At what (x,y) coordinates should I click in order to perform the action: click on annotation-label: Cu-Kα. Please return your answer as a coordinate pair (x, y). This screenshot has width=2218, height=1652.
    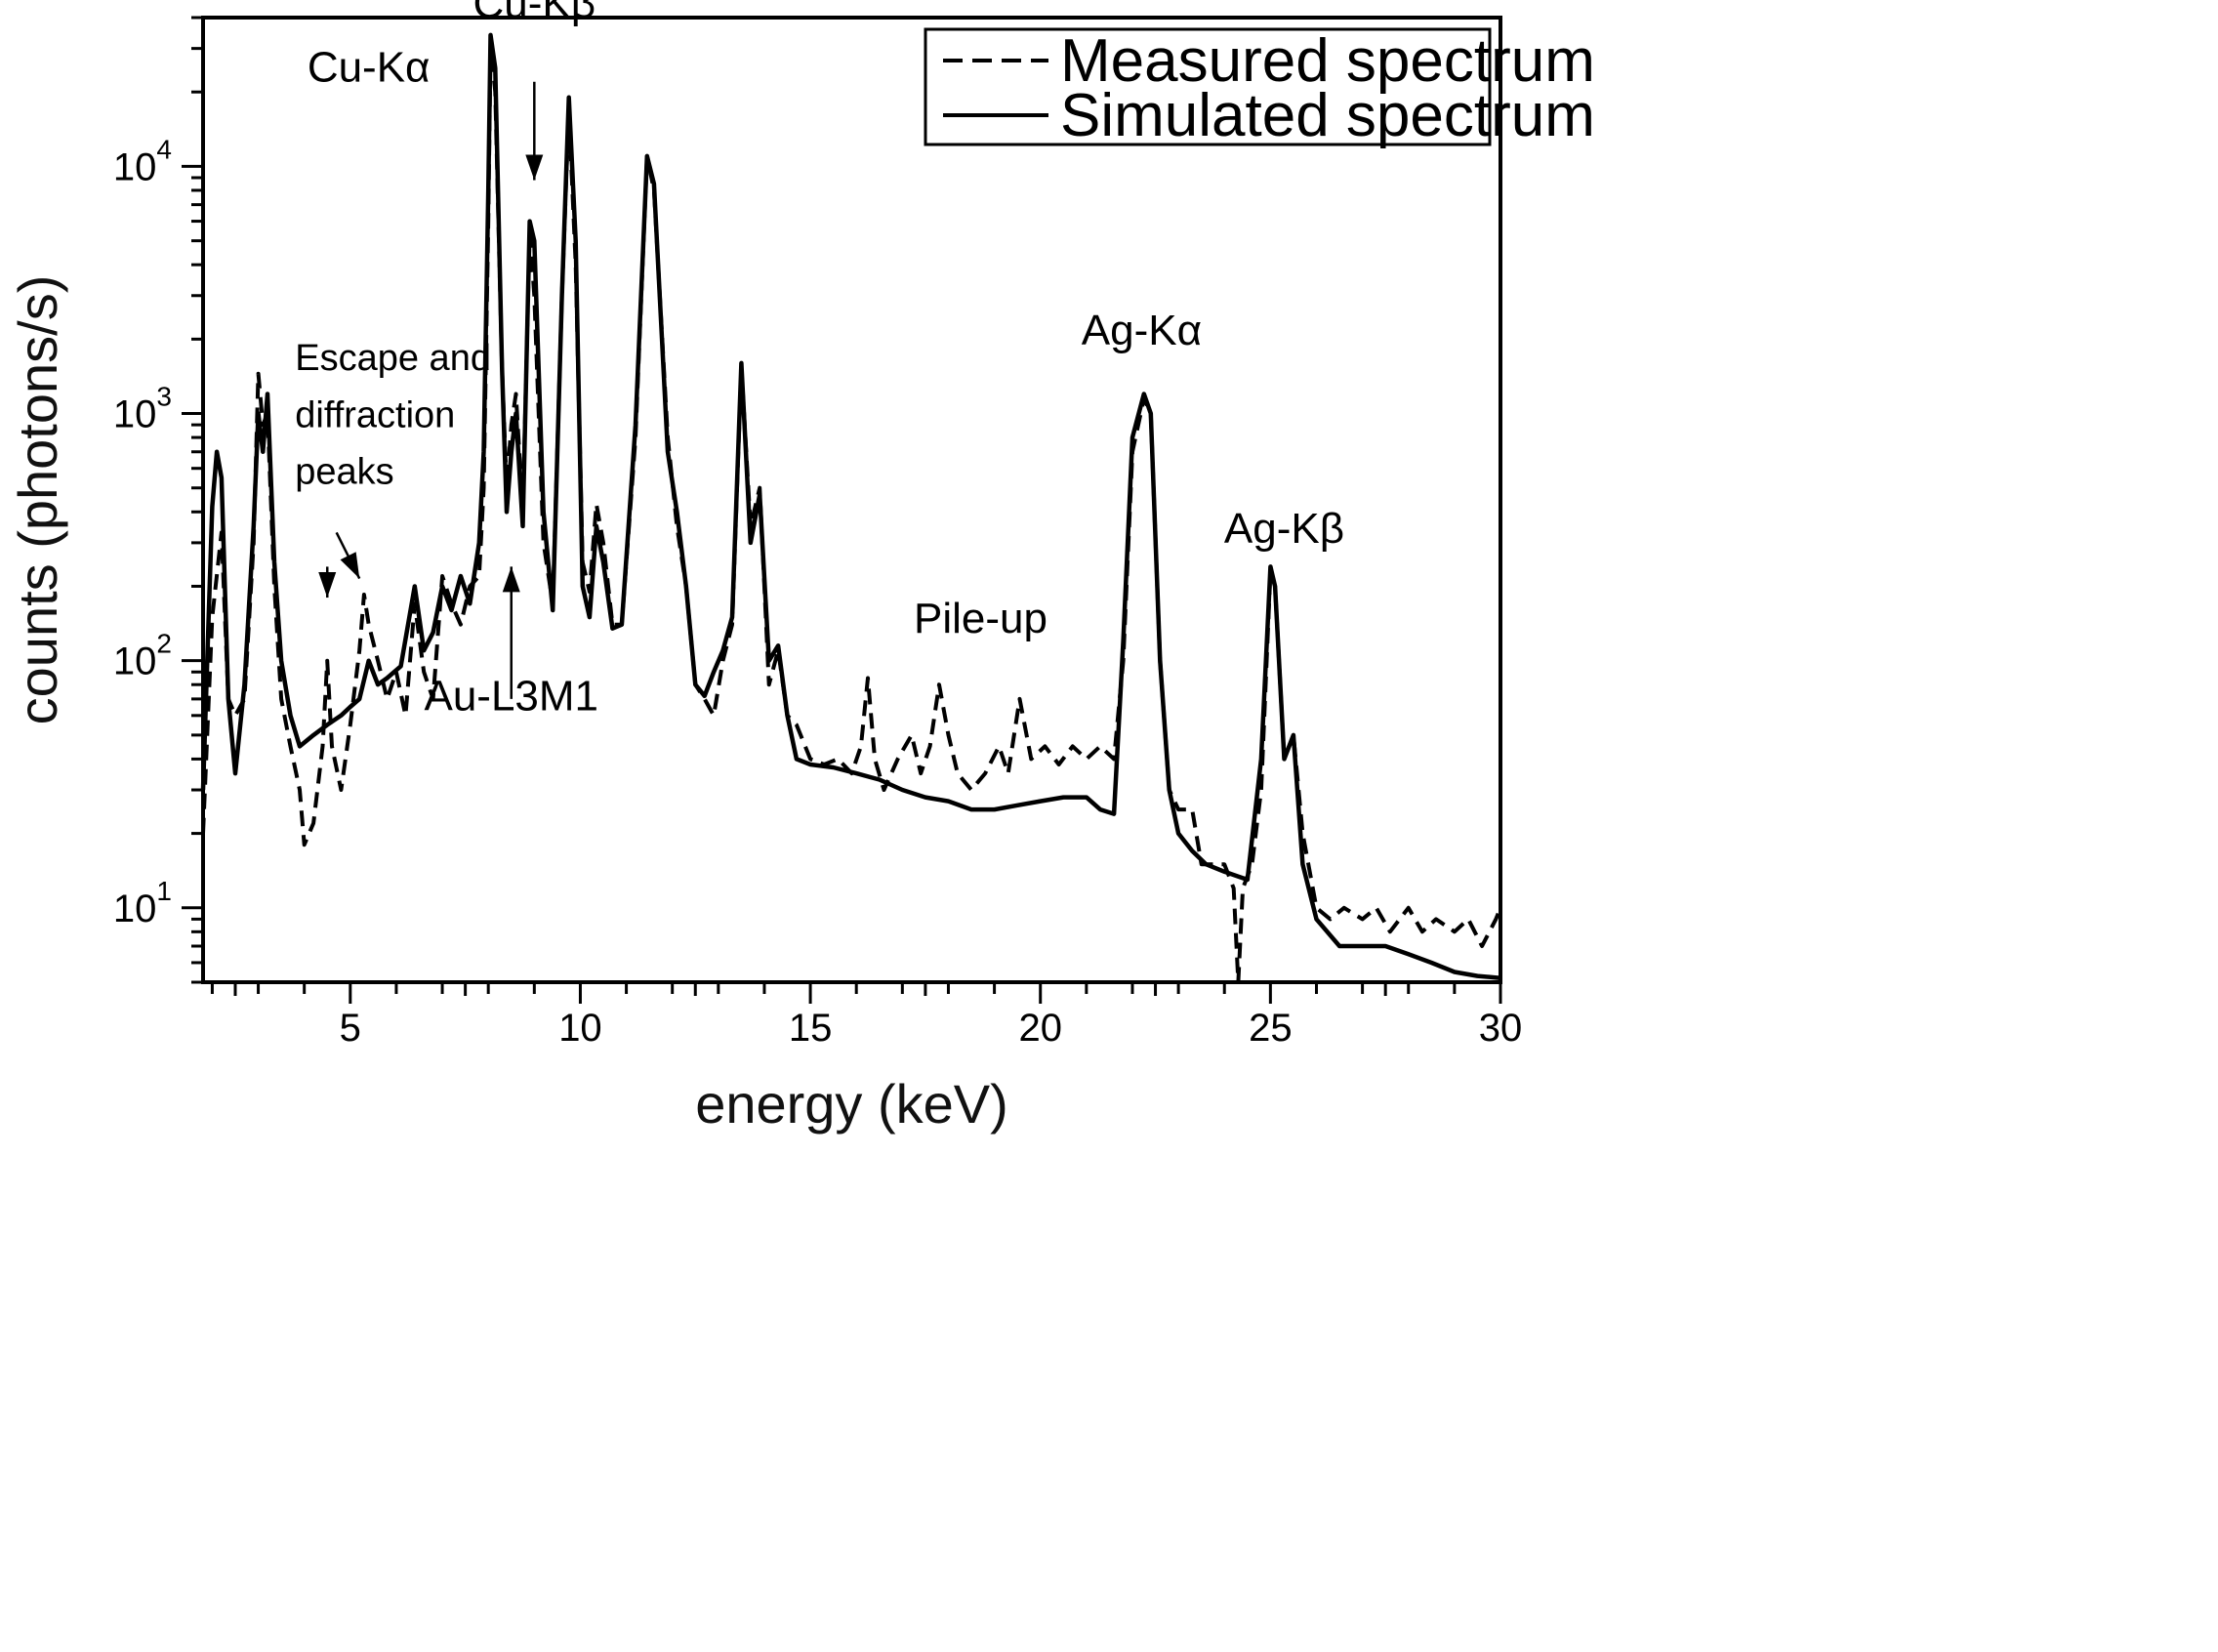
    Looking at the image, I should click on (369, 68).